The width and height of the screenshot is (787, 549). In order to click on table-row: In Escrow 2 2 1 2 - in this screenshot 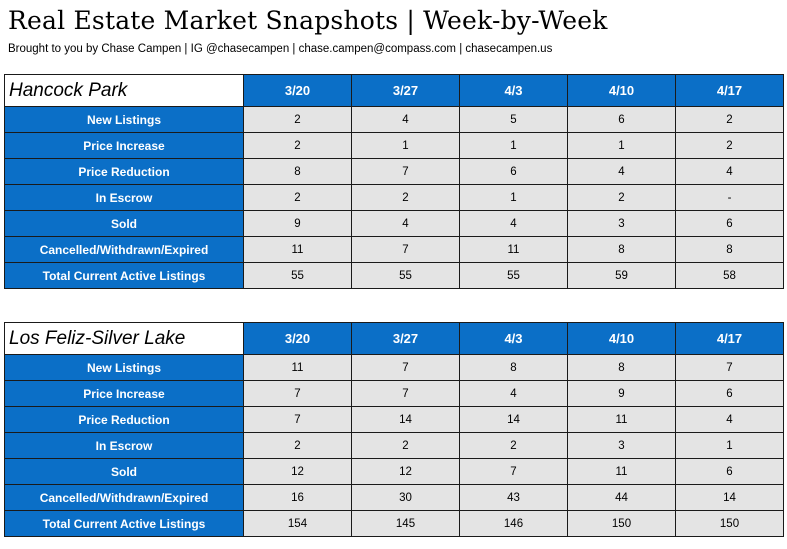, I will do `click(394, 197)`.